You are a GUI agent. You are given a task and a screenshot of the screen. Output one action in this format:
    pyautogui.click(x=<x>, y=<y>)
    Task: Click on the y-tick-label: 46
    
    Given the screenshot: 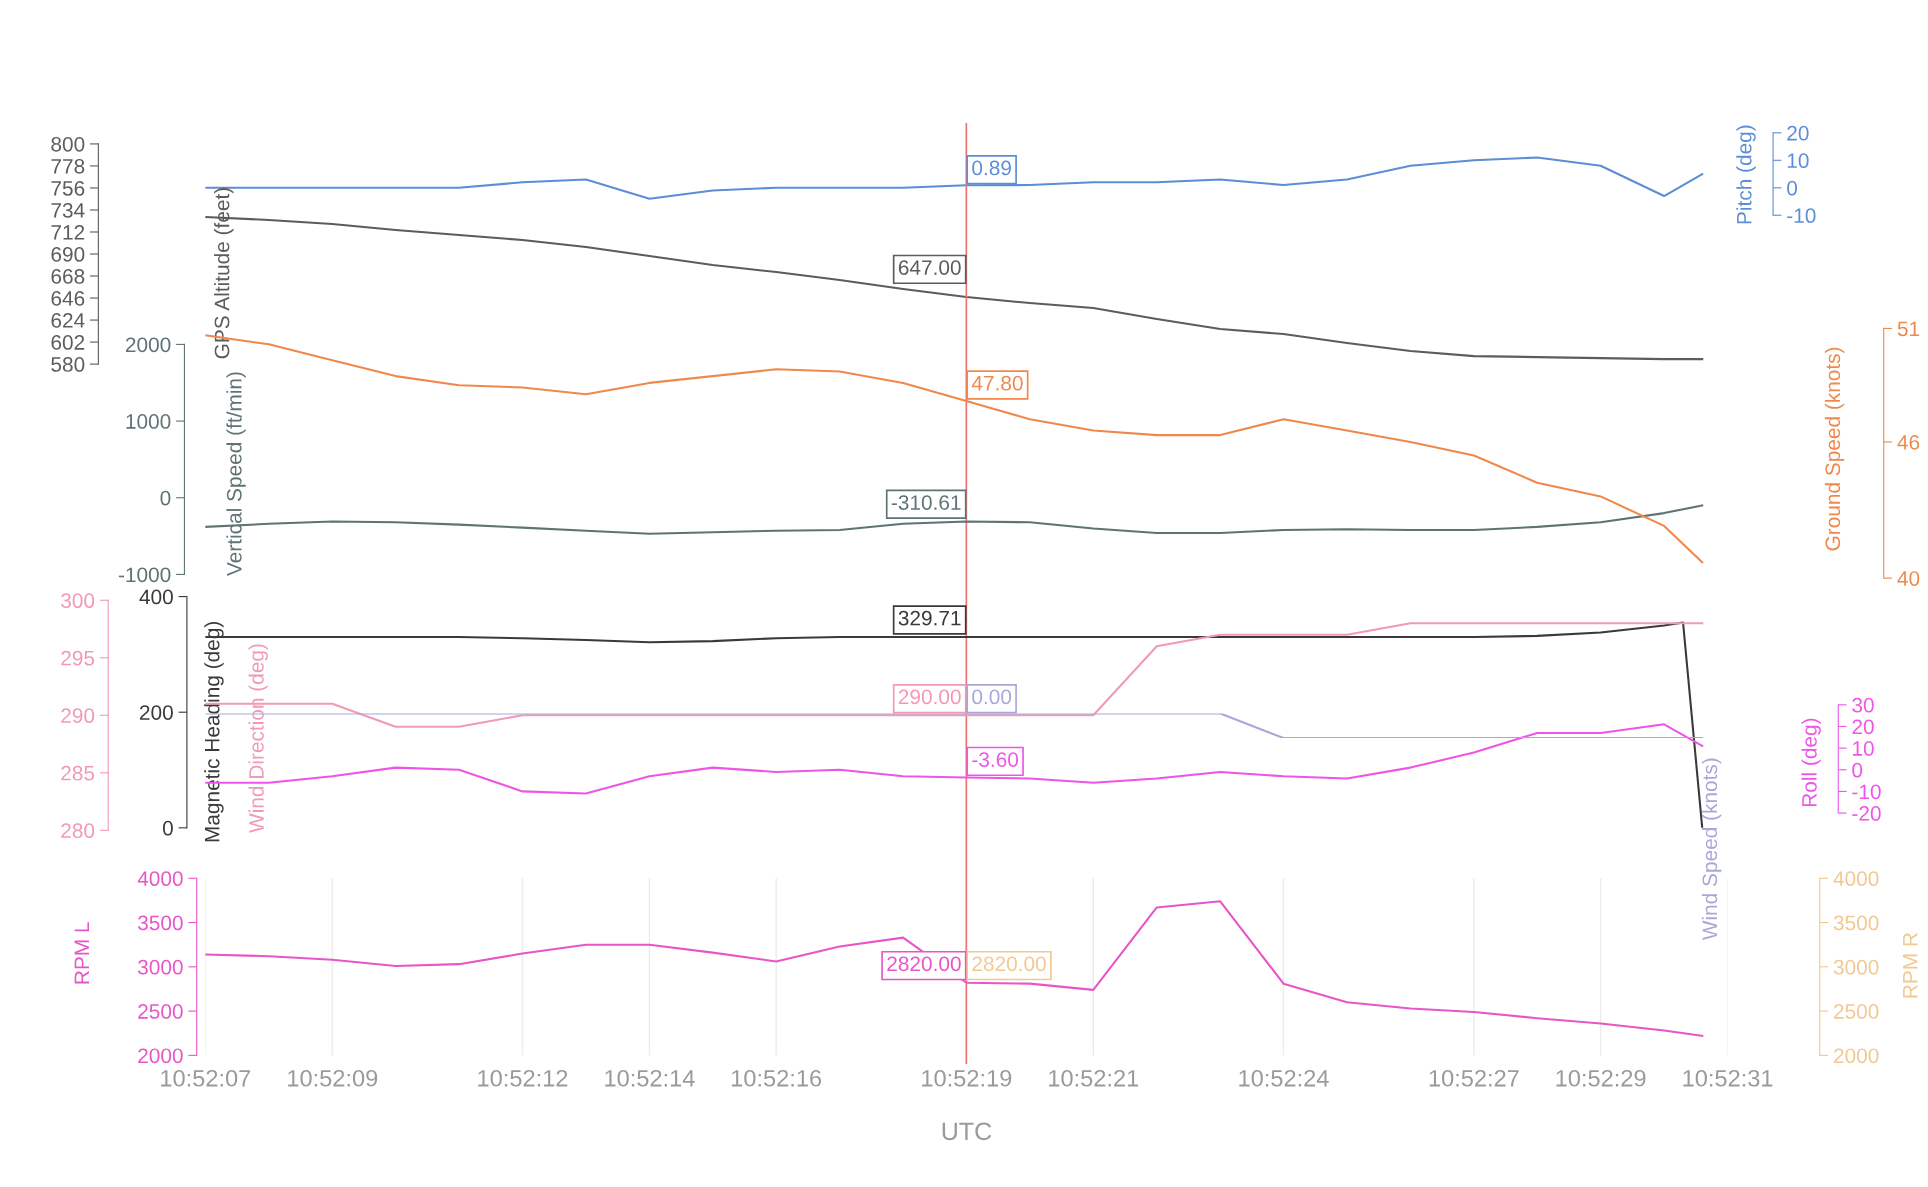 What is the action you would take?
    pyautogui.click(x=1908, y=442)
    